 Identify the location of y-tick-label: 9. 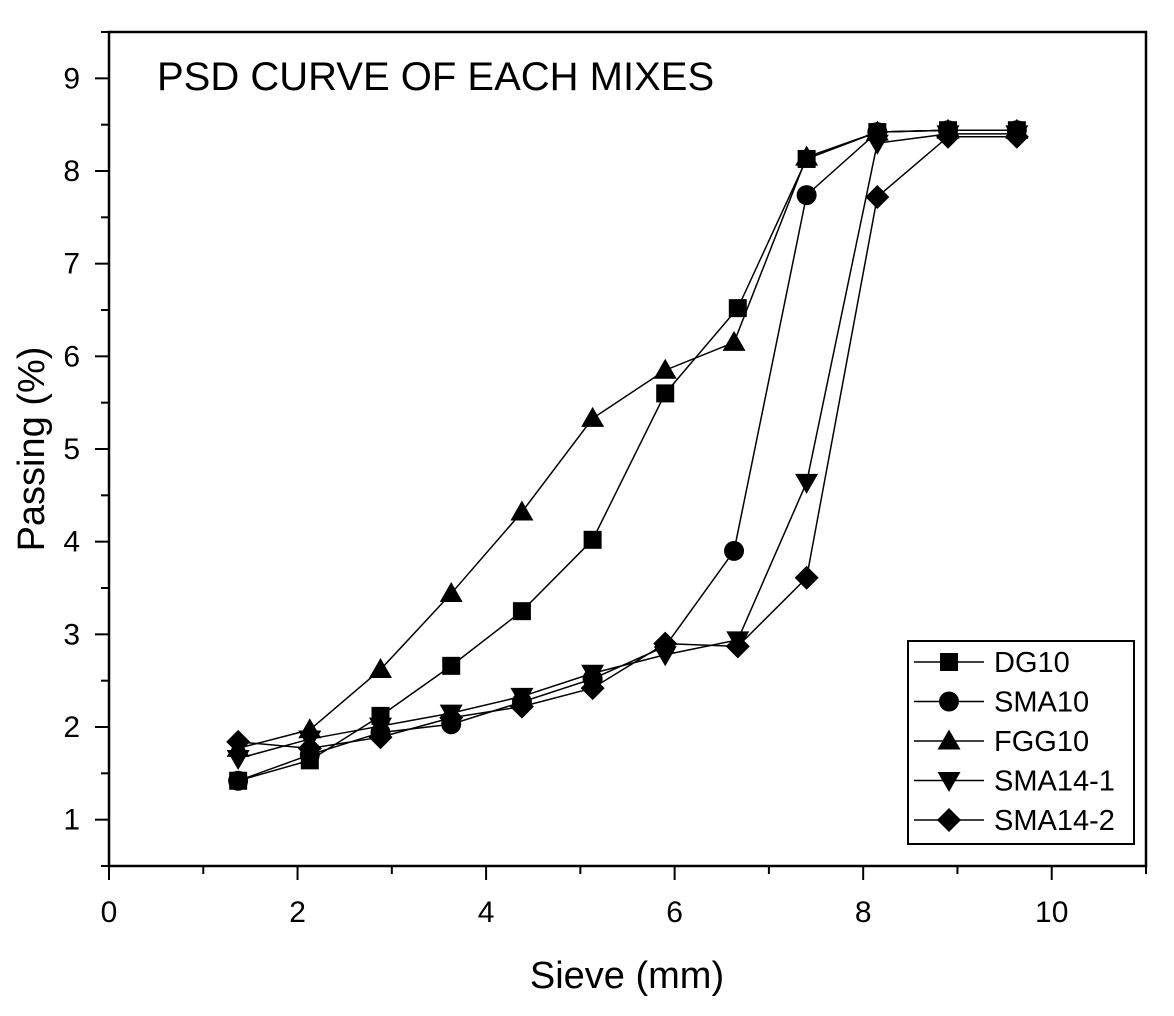
(71, 78).